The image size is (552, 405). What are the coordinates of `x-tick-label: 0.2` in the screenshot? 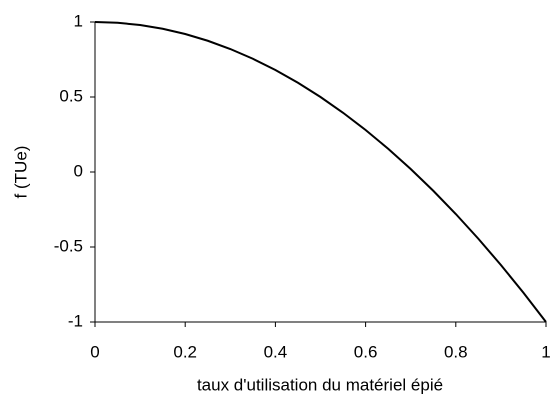 It's located at (185, 351).